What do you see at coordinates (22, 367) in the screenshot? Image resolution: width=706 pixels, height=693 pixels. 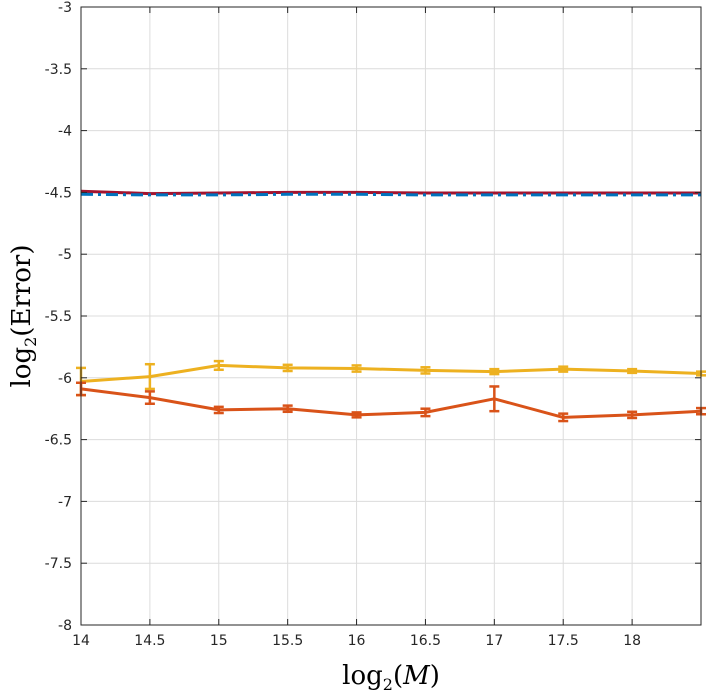 I see `y-axis-label-log: log` at bounding box center [22, 367].